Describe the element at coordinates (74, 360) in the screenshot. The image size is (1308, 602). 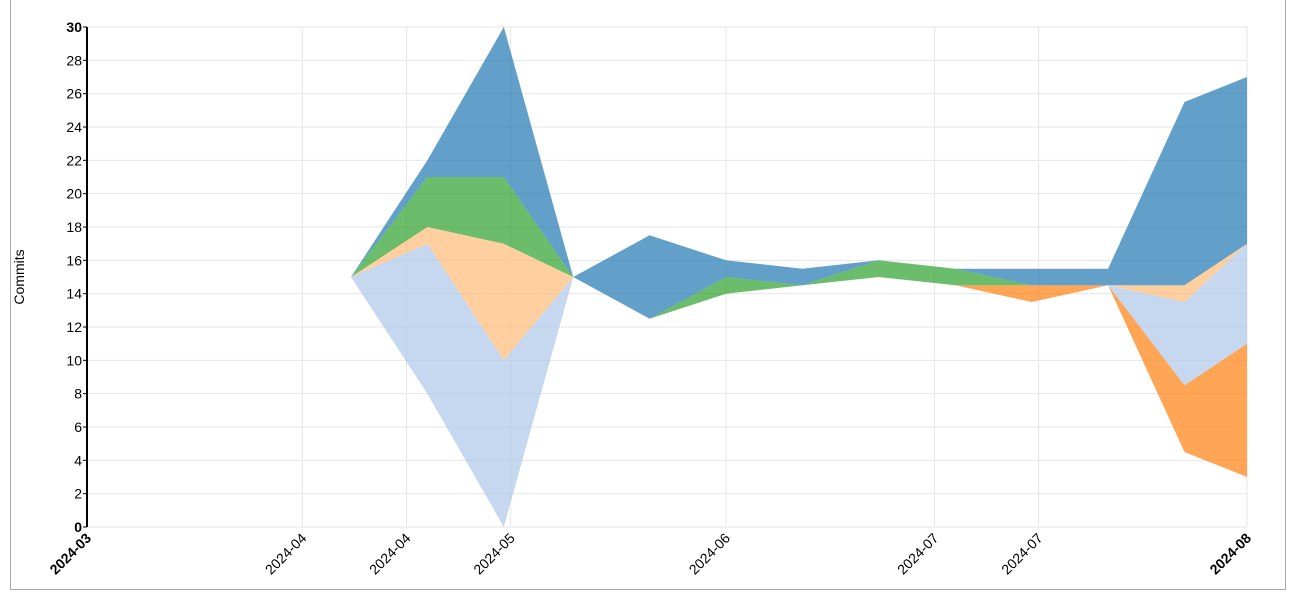
I see `y-tick-label: 10` at that location.